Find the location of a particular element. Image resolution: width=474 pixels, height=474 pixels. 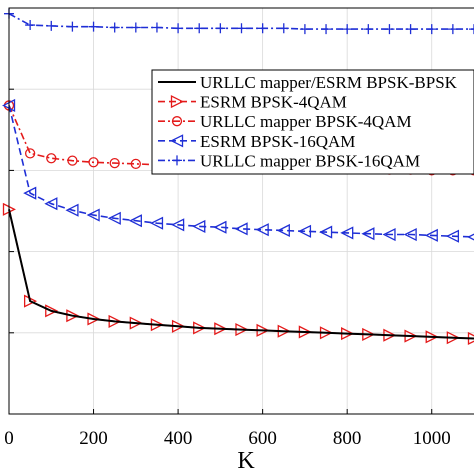

legend-item: URLLC mapper/ESRM BPSK-BPSK is located at coordinates (308, 82).